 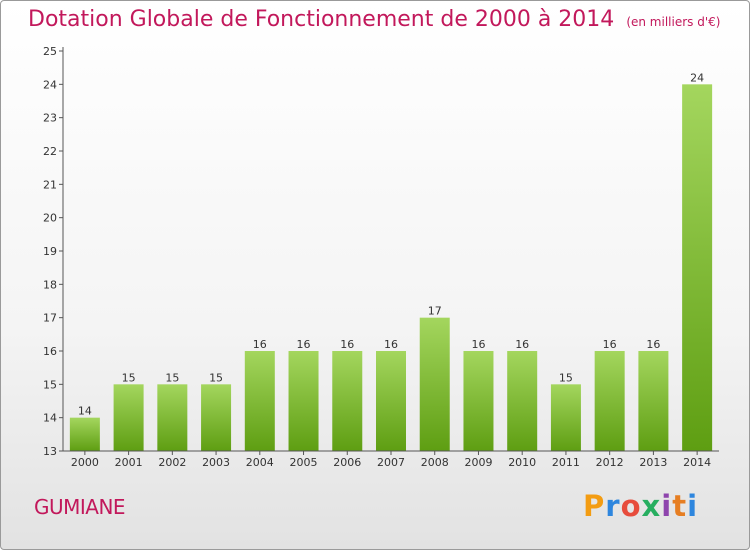 I want to click on y-tick-label: 15, so click(x=50, y=384).